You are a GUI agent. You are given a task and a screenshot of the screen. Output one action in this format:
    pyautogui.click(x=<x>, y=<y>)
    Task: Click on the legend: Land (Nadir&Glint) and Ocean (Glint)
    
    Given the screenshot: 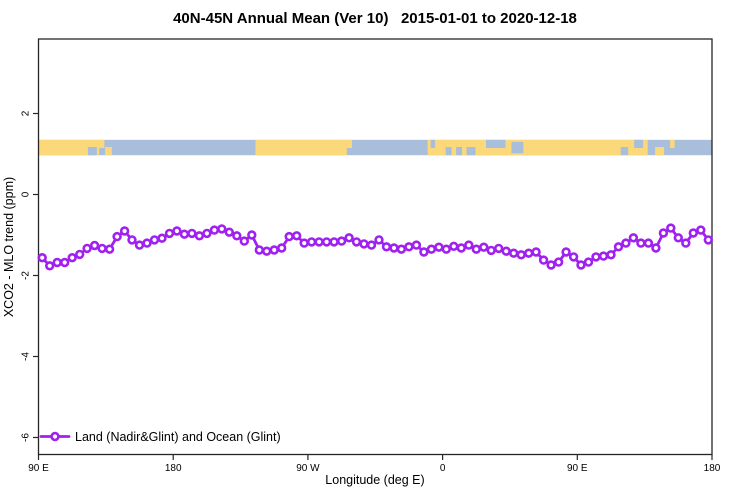 What is the action you would take?
    pyautogui.click(x=160, y=437)
    